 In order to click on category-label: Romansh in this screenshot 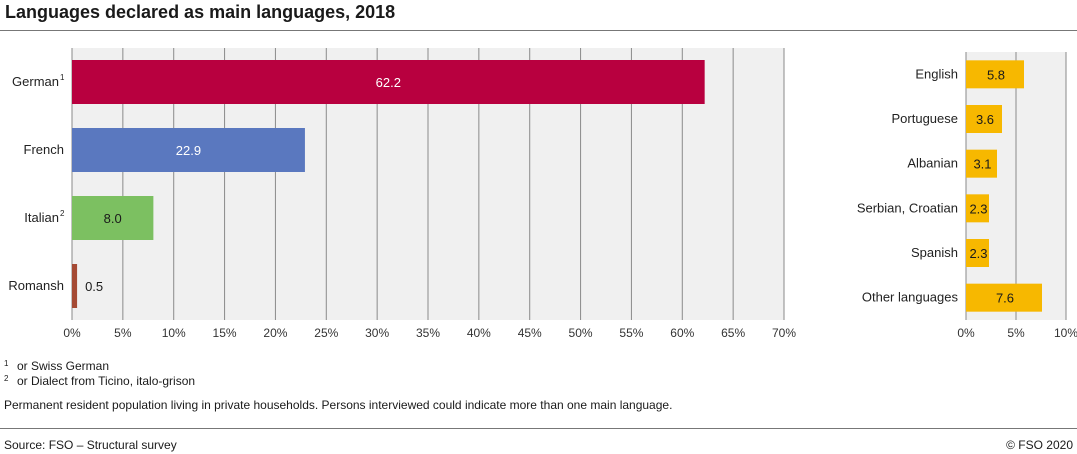, I will do `click(36, 285)`.